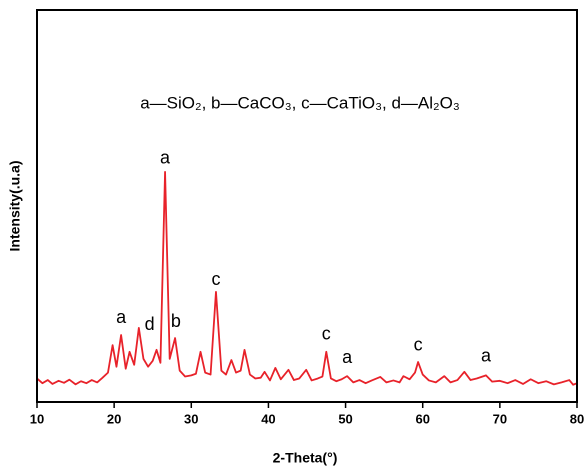  What do you see at coordinates (114, 418) in the screenshot?
I see `x-tick-label: 20` at bounding box center [114, 418].